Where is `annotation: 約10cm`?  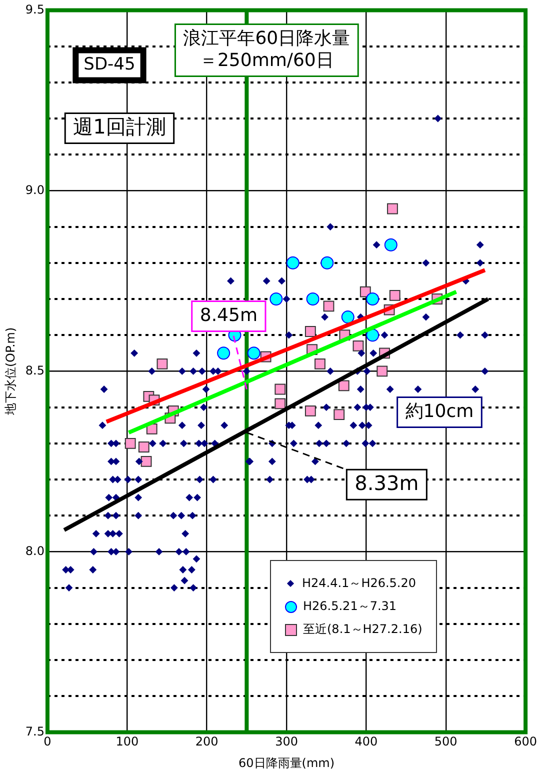 annotation: 約10cm is located at coordinates (439, 411).